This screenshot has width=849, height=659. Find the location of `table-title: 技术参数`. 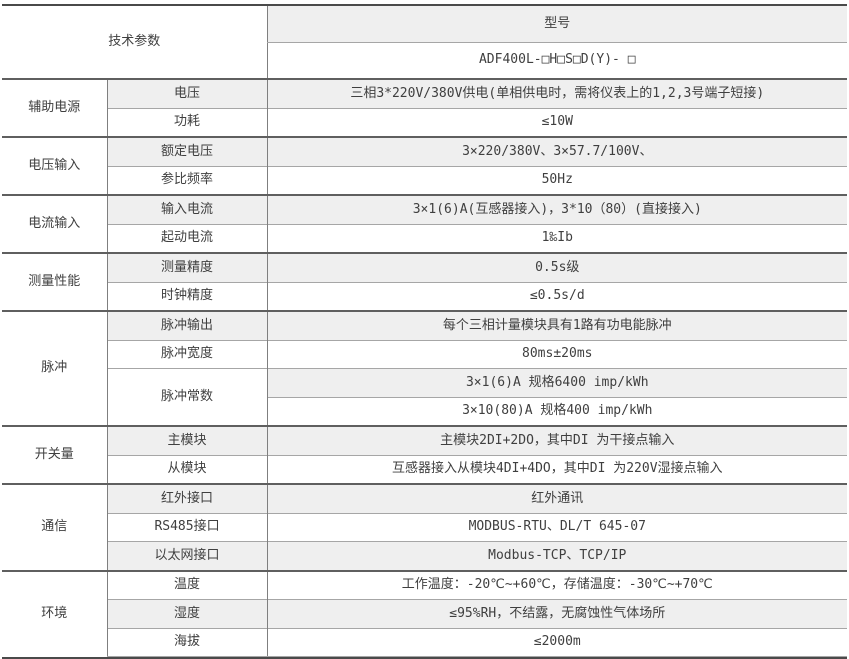

table-title: 技术参数 is located at coordinates (135, 42).